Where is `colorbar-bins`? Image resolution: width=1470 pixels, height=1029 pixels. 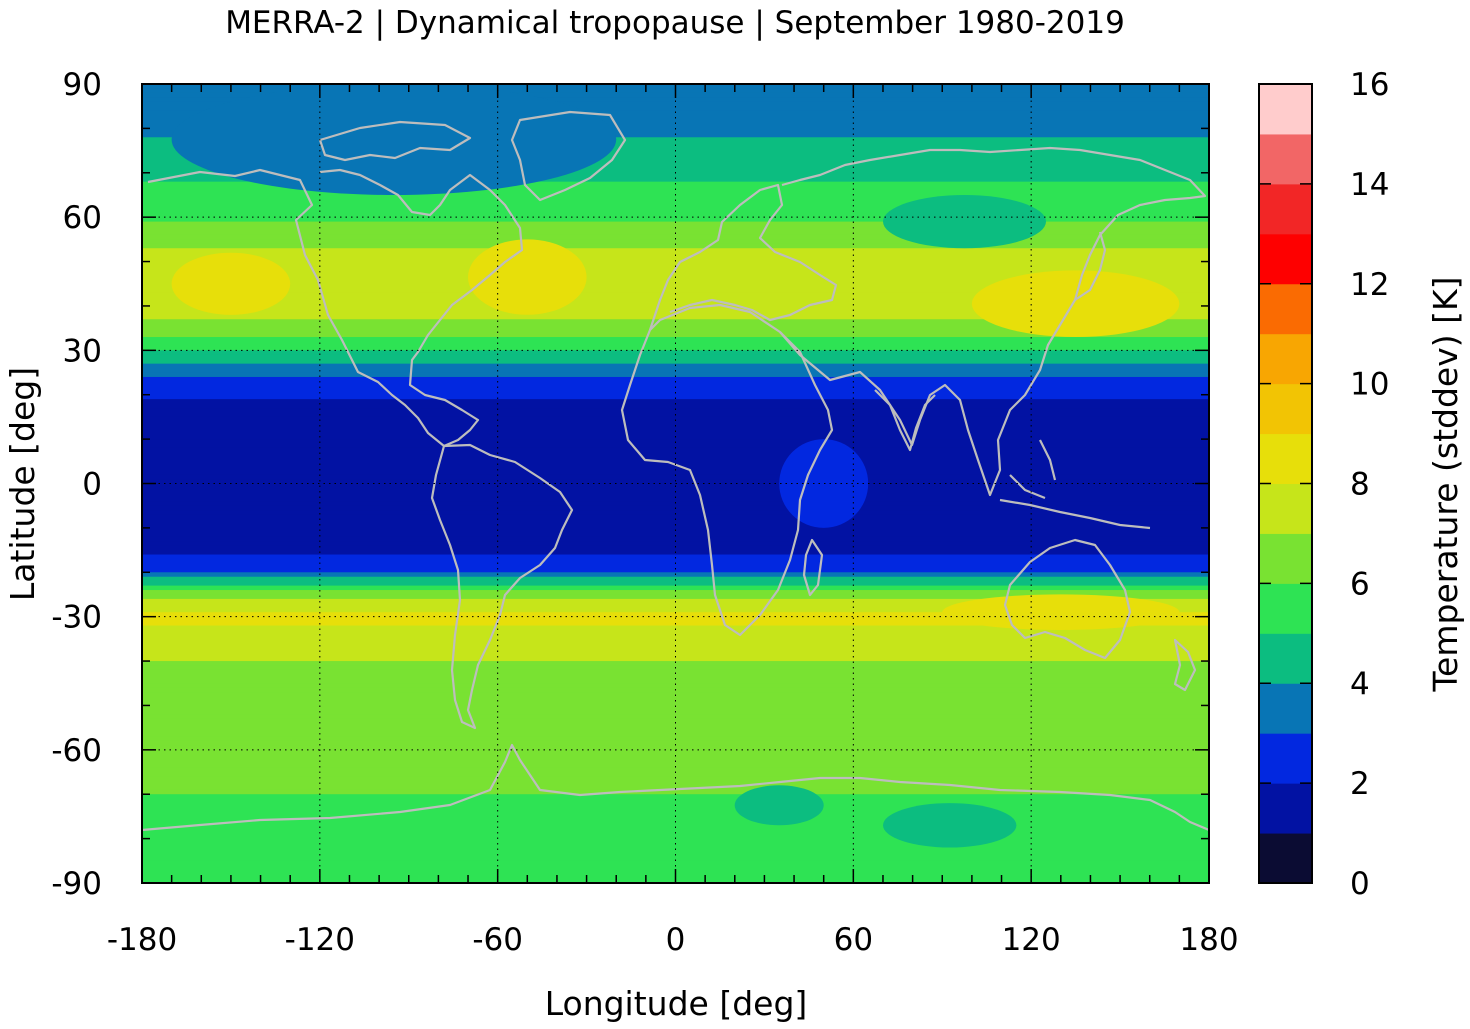
colorbar-bins is located at coordinates (1285, 484).